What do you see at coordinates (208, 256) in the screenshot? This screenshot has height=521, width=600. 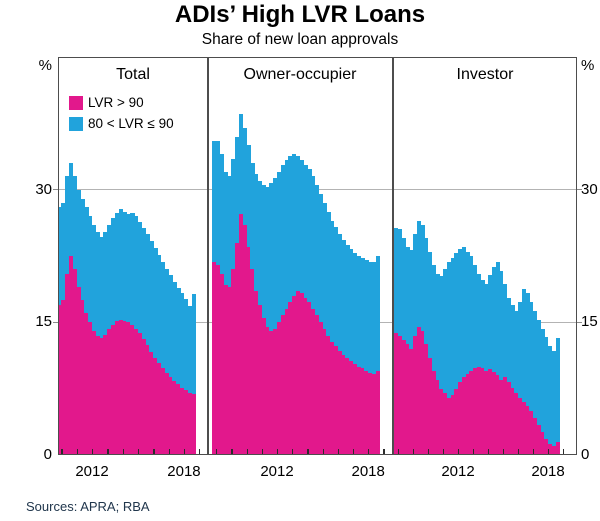 I see `panel-divider` at bounding box center [208, 256].